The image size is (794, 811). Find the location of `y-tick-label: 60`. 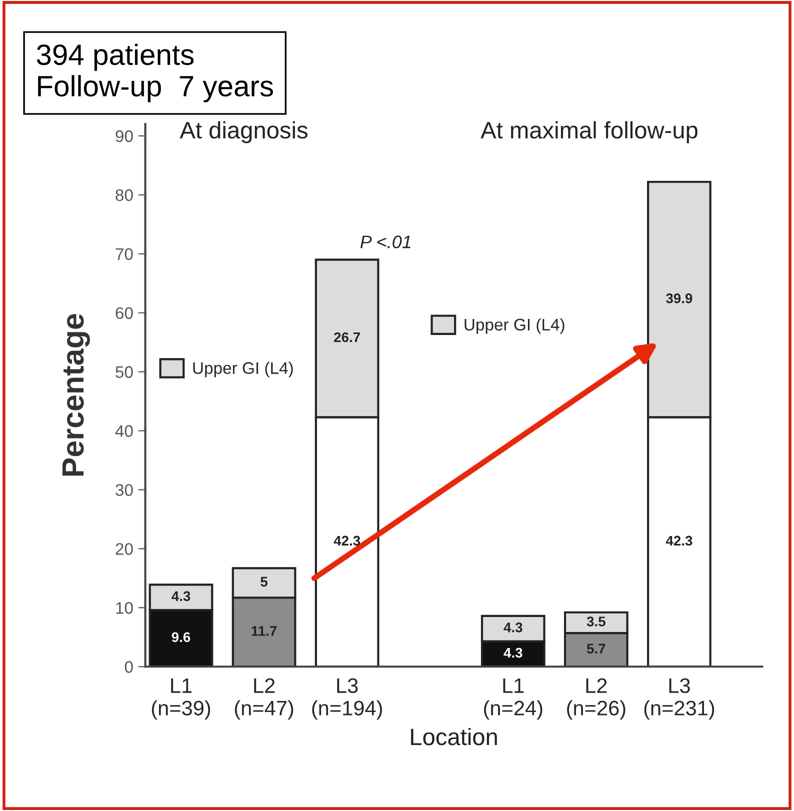

y-tick-label: 60 is located at coordinates (124, 313).